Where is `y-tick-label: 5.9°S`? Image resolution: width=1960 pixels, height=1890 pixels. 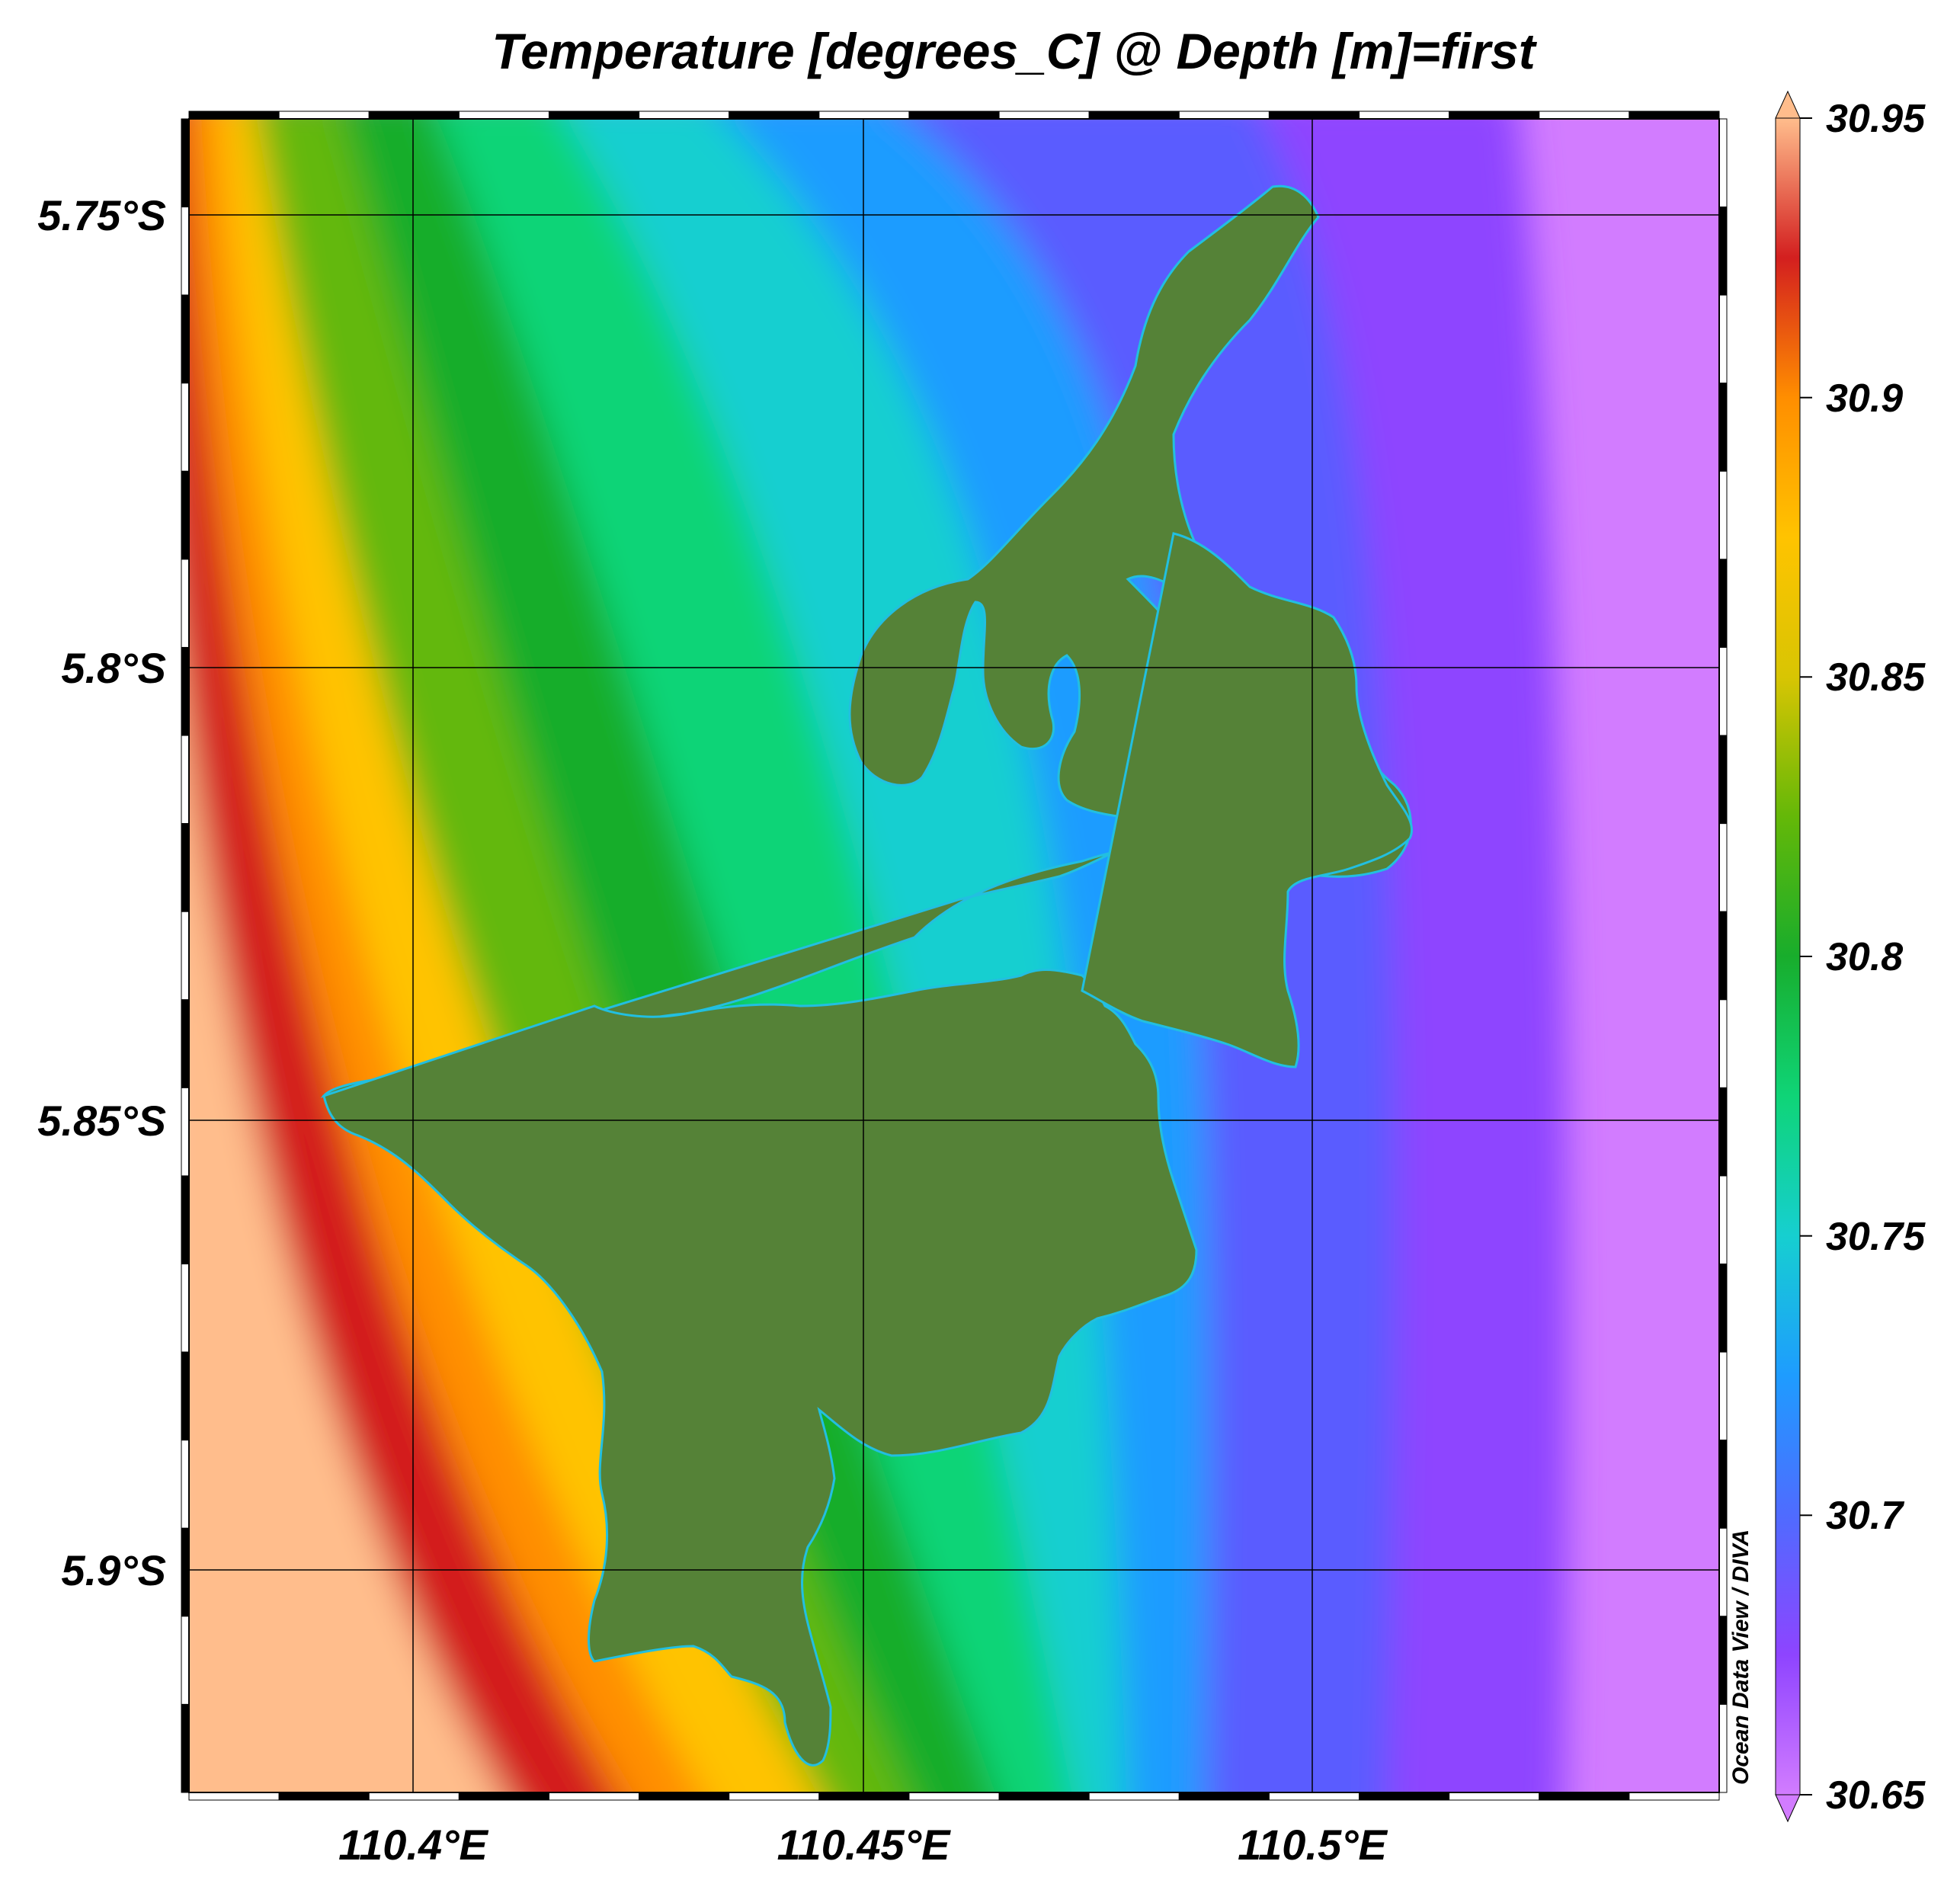
y-tick-label: 5.9°S is located at coordinates (113, 1570).